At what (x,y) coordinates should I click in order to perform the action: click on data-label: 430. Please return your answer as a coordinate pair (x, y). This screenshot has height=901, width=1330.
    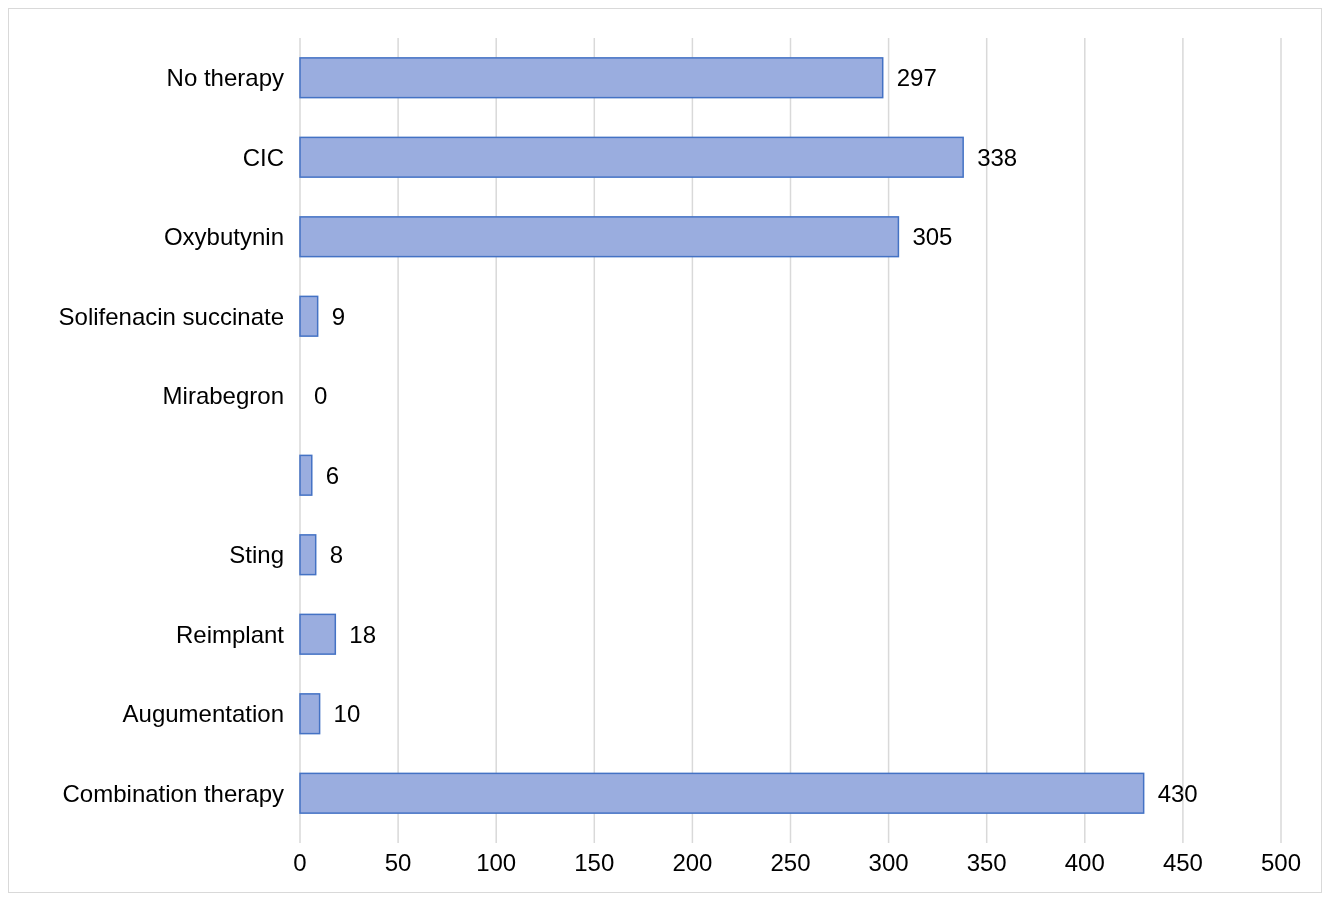
    Looking at the image, I should click on (1177, 793).